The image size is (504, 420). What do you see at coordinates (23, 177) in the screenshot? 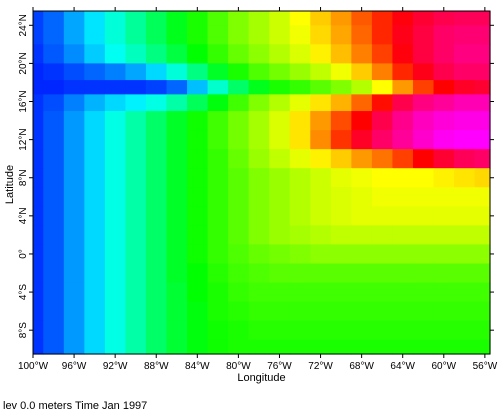
I see `y-tick-label: 8°N` at bounding box center [23, 177].